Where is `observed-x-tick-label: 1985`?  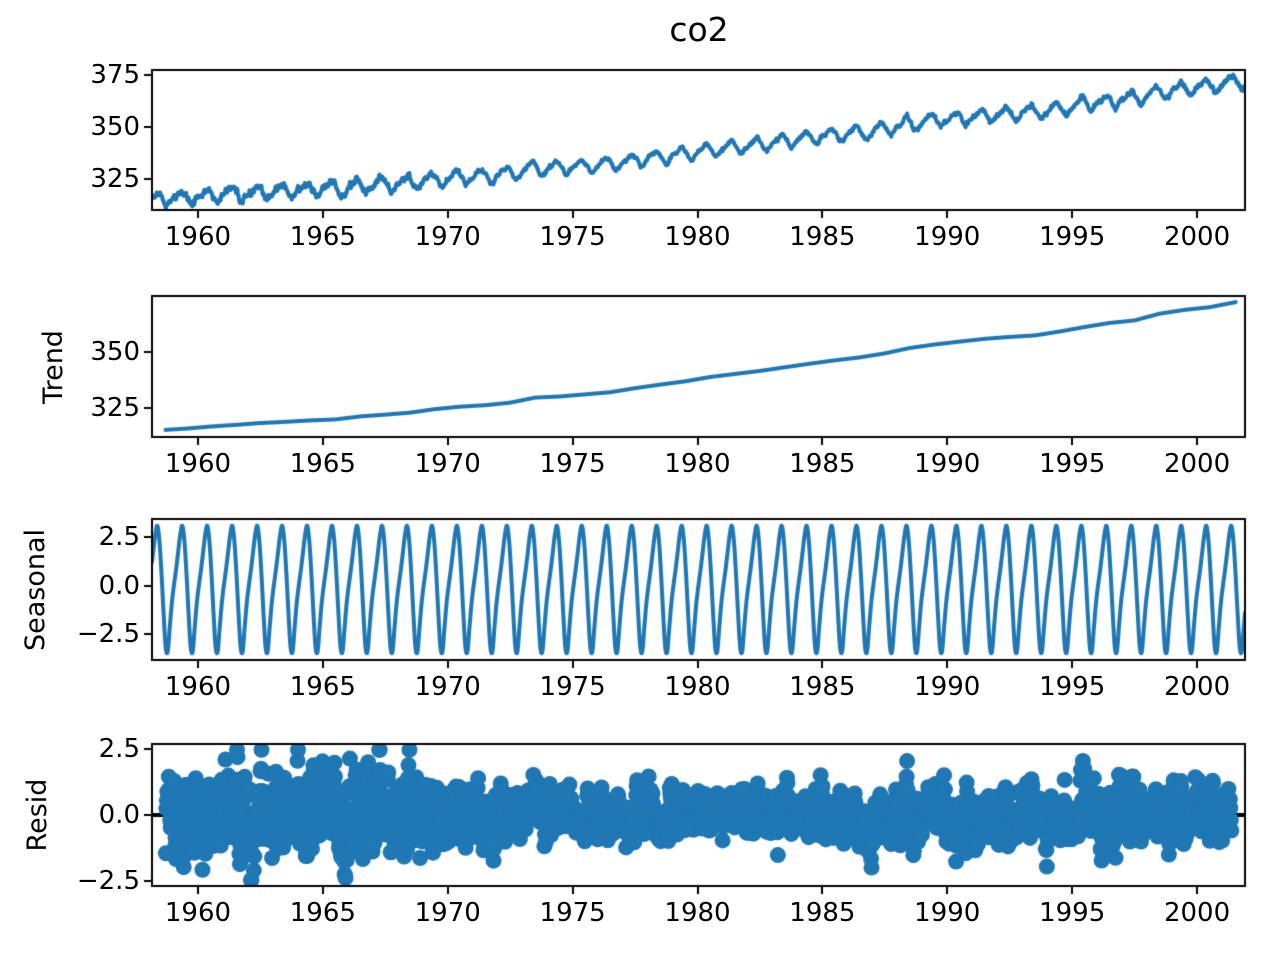 observed-x-tick-label: 1985 is located at coordinates (822, 237).